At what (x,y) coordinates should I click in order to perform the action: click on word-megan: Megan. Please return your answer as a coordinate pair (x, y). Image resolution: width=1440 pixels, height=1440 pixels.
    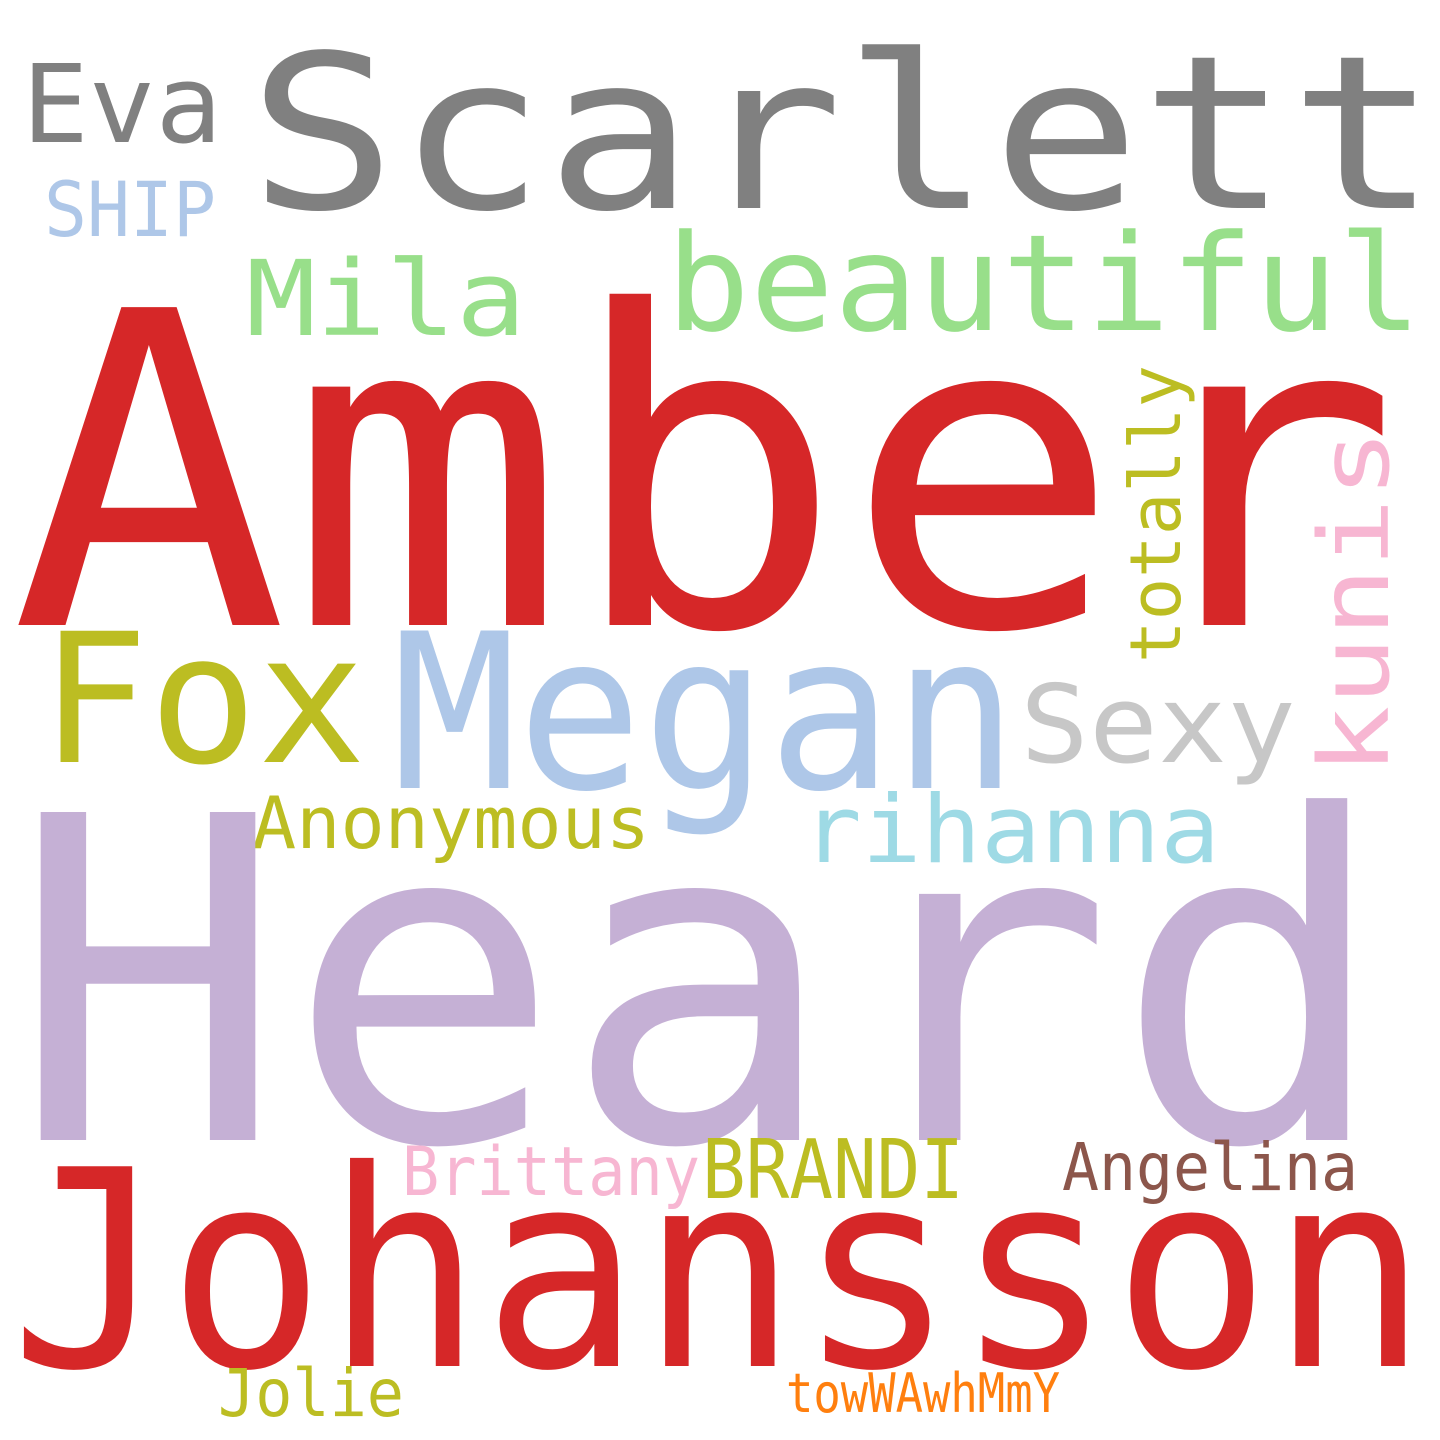
    Looking at the image, I should click on (705, 713).